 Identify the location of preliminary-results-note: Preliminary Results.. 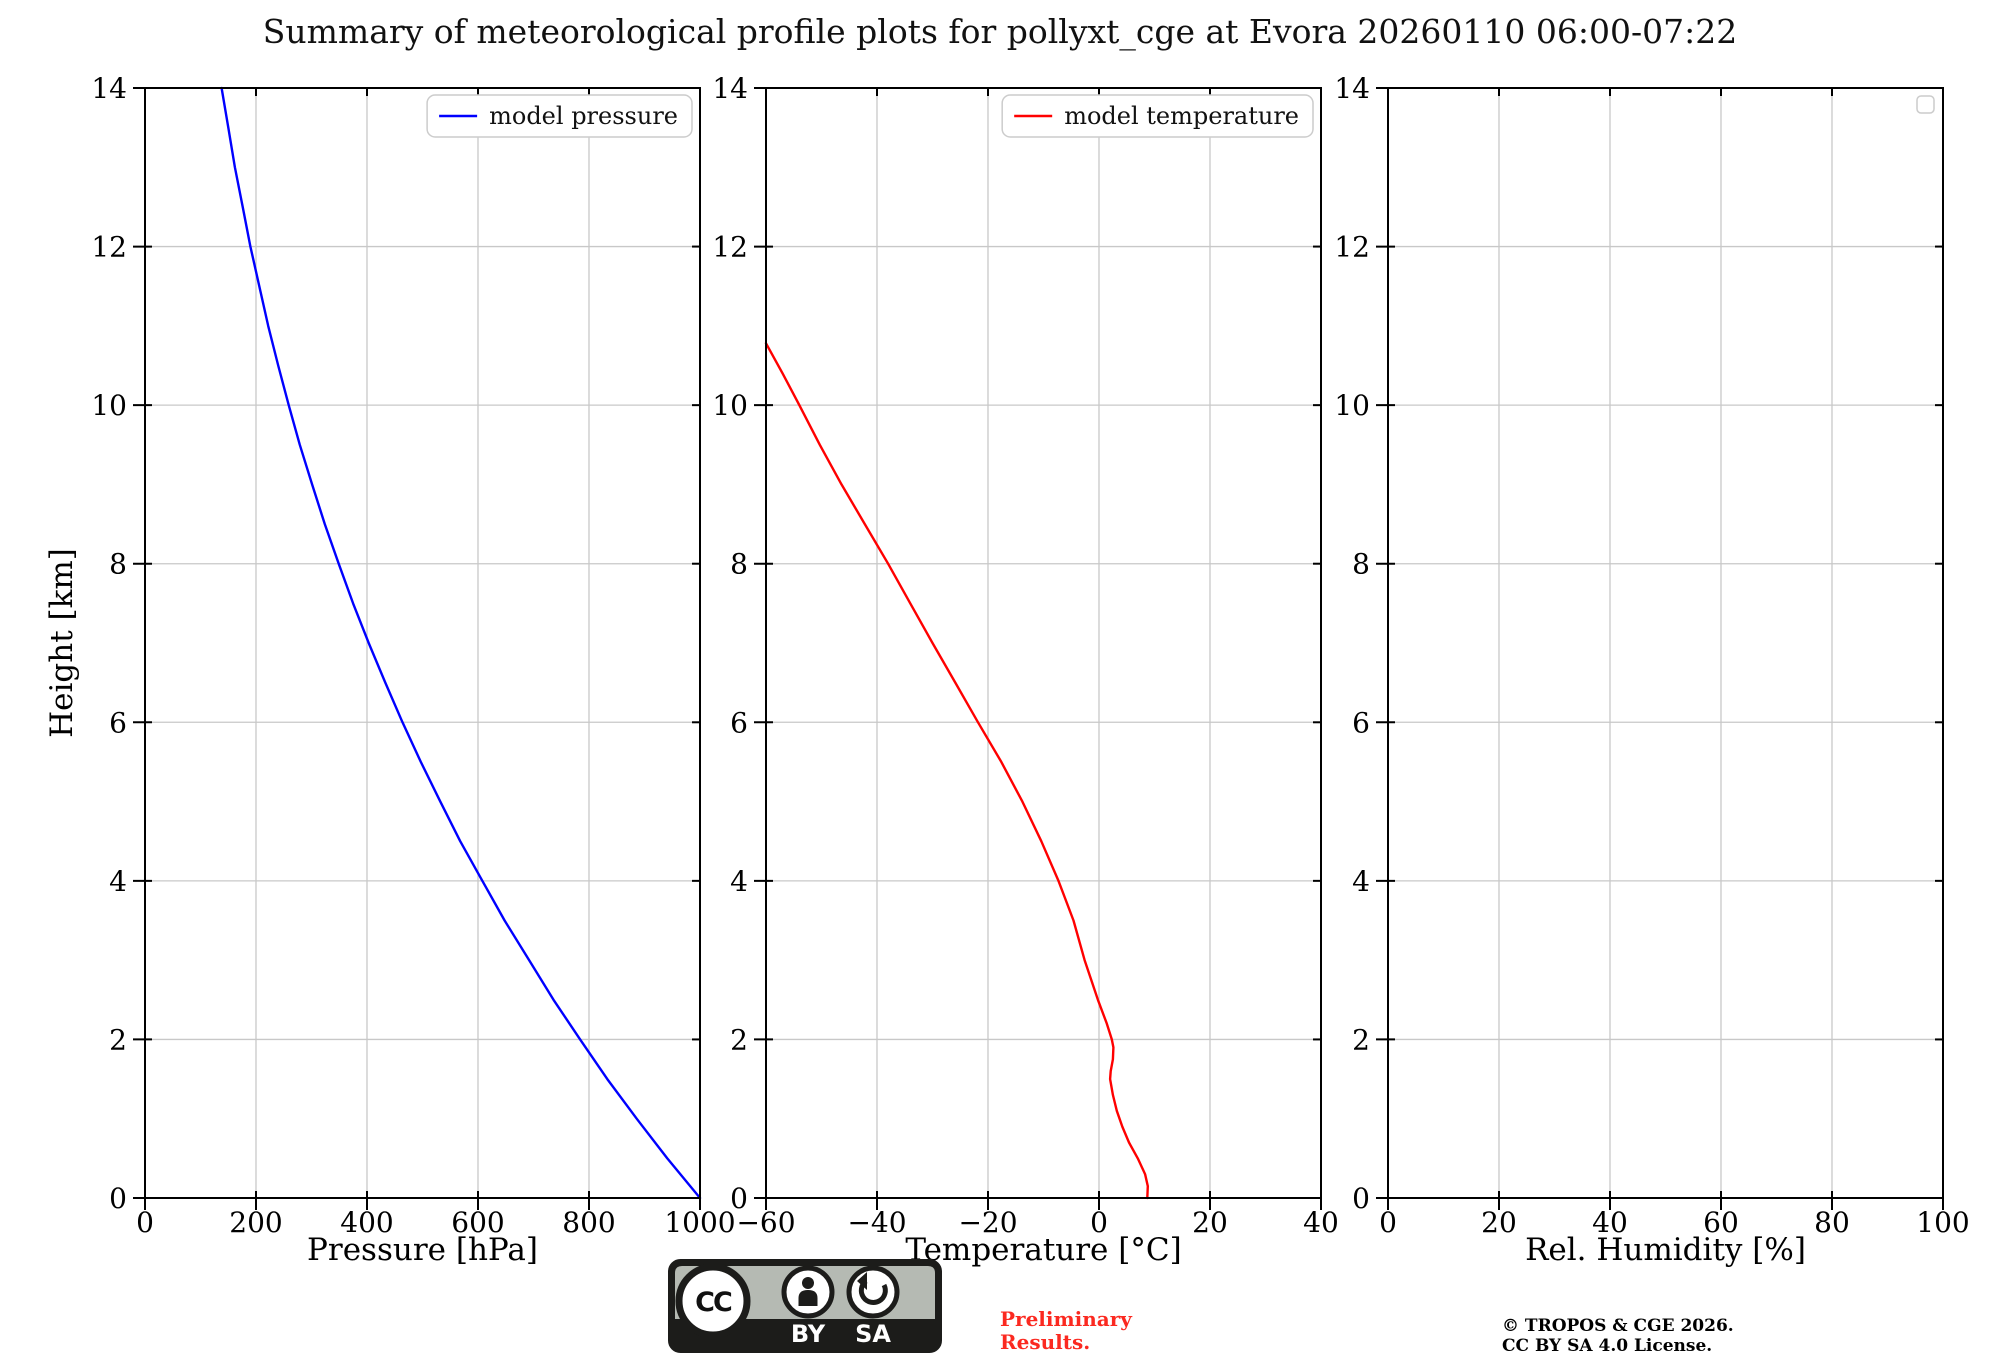
(1066, 1330).